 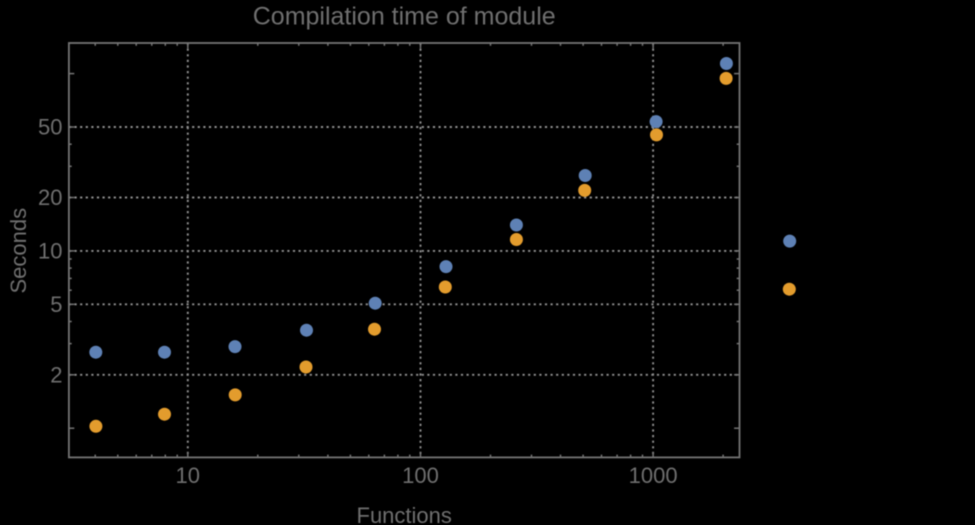 What do you see at coordinates (50, 197) in the screenshot?
I see `svg-text: 20` at bounding box center [50, 197].